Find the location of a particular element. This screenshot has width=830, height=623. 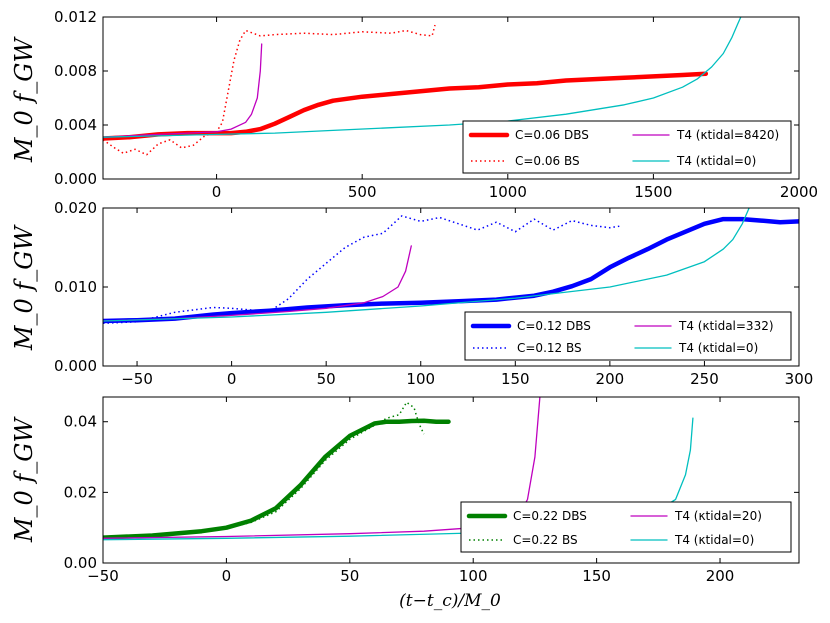

series-line-c-0-22-dbs is located at coordinates (277, 479).